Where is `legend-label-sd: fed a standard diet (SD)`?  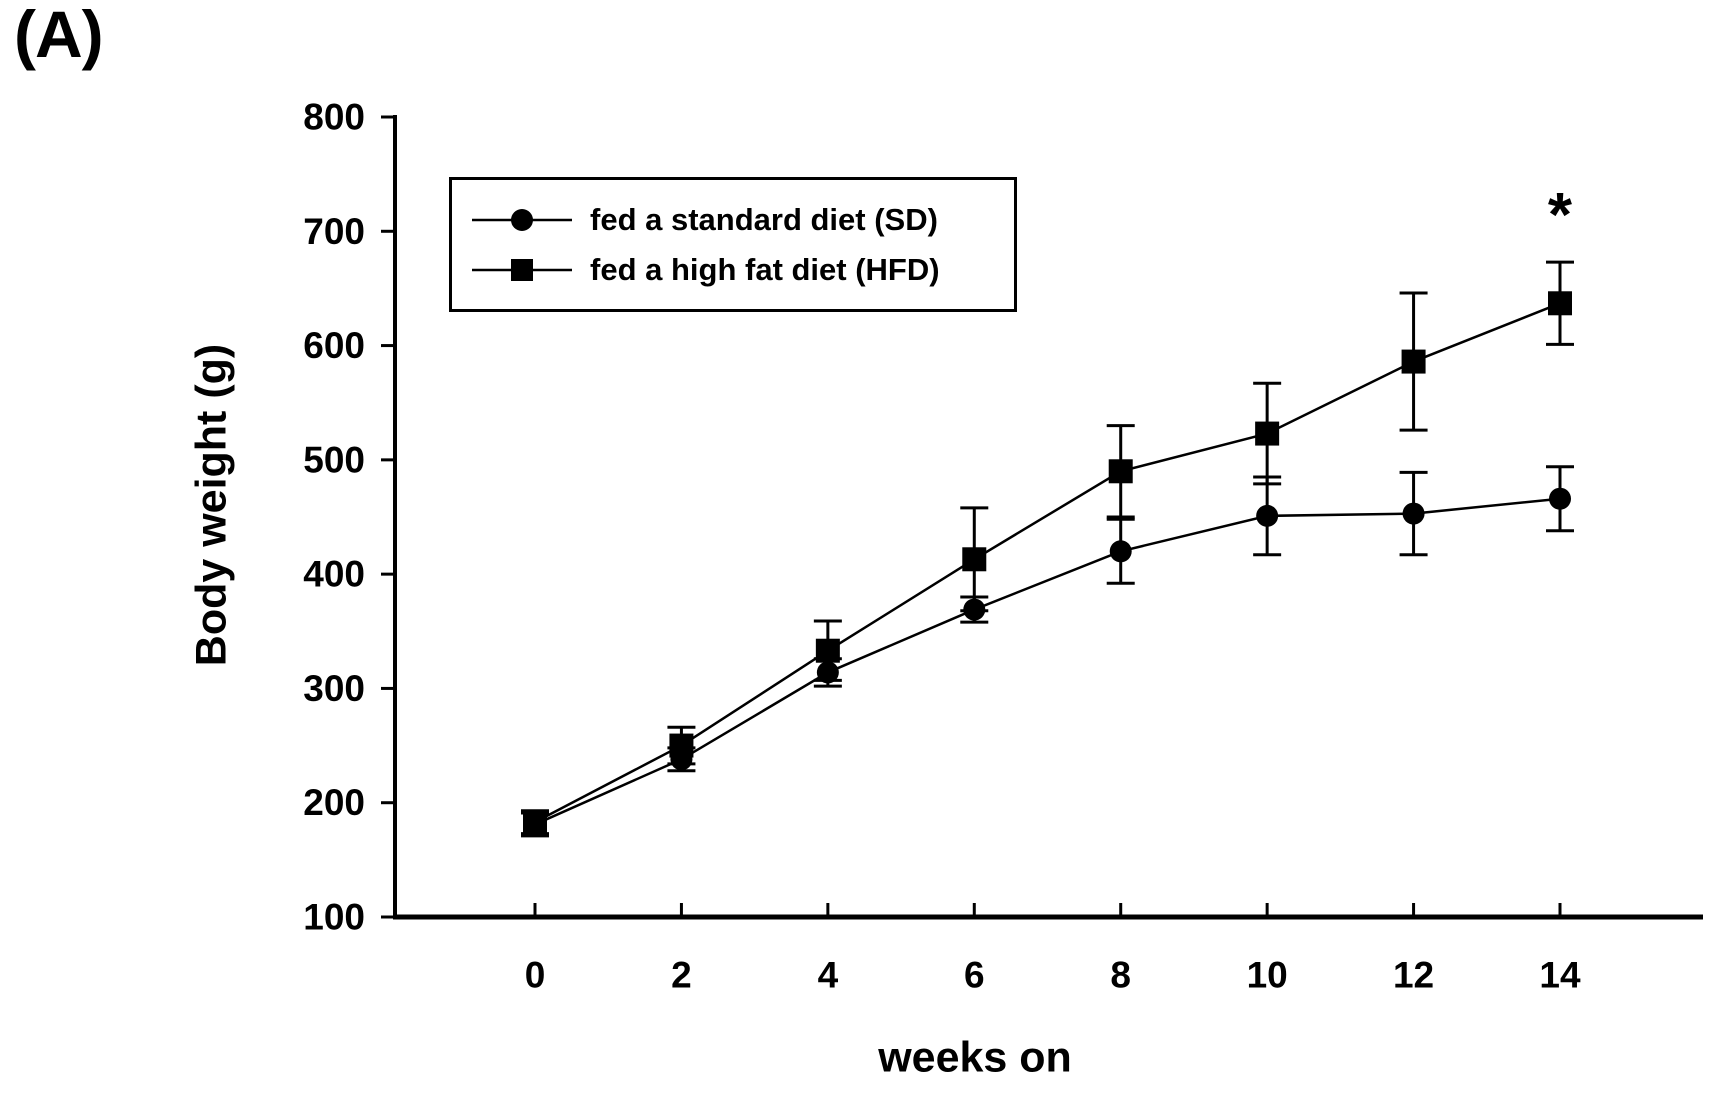 legend-label-sd: fed a standard diet (SD) is located at coordinates (764, 219).